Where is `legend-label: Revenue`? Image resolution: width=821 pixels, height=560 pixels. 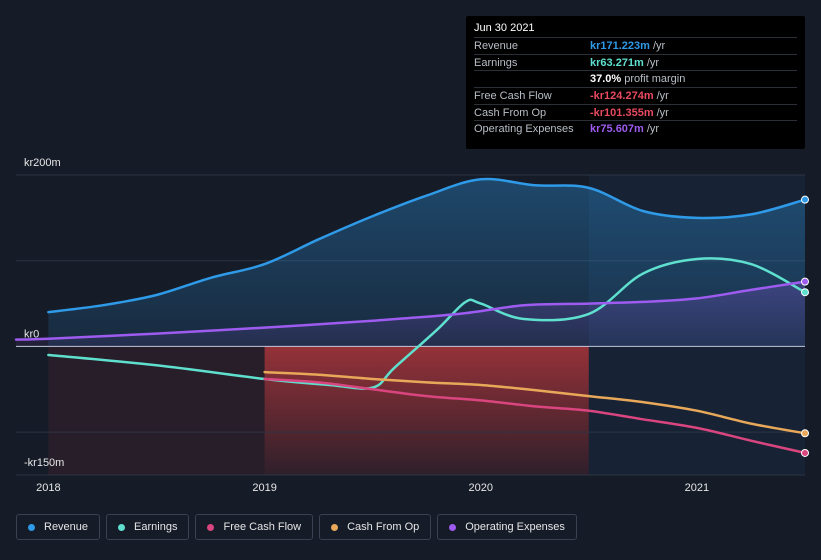 legend-label: Revenue is located at coordinates (66, 527).